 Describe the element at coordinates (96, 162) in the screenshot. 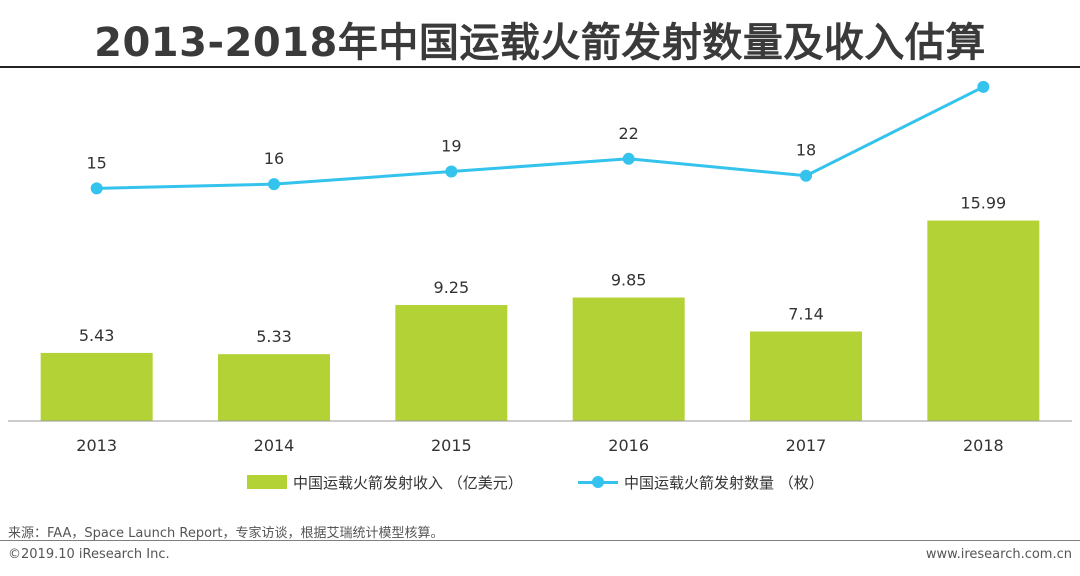

I see `line-label-2013: 15` at that location.